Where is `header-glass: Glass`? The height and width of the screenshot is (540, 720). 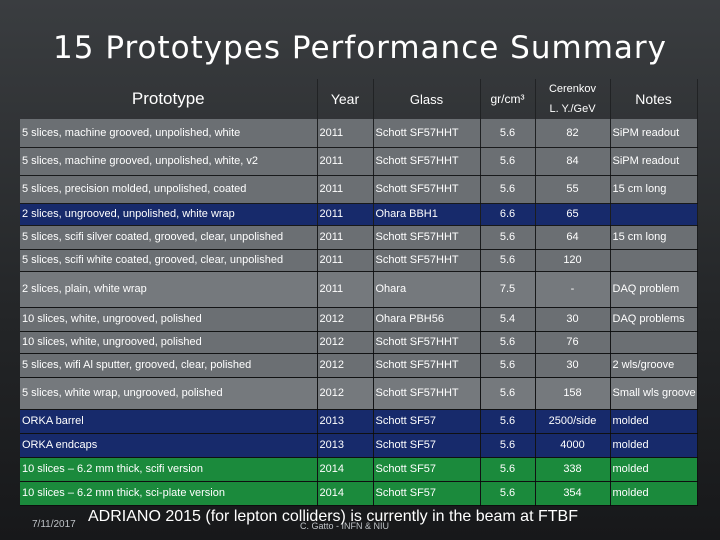 header-glass: Glass is located at coordinates (427, 99).